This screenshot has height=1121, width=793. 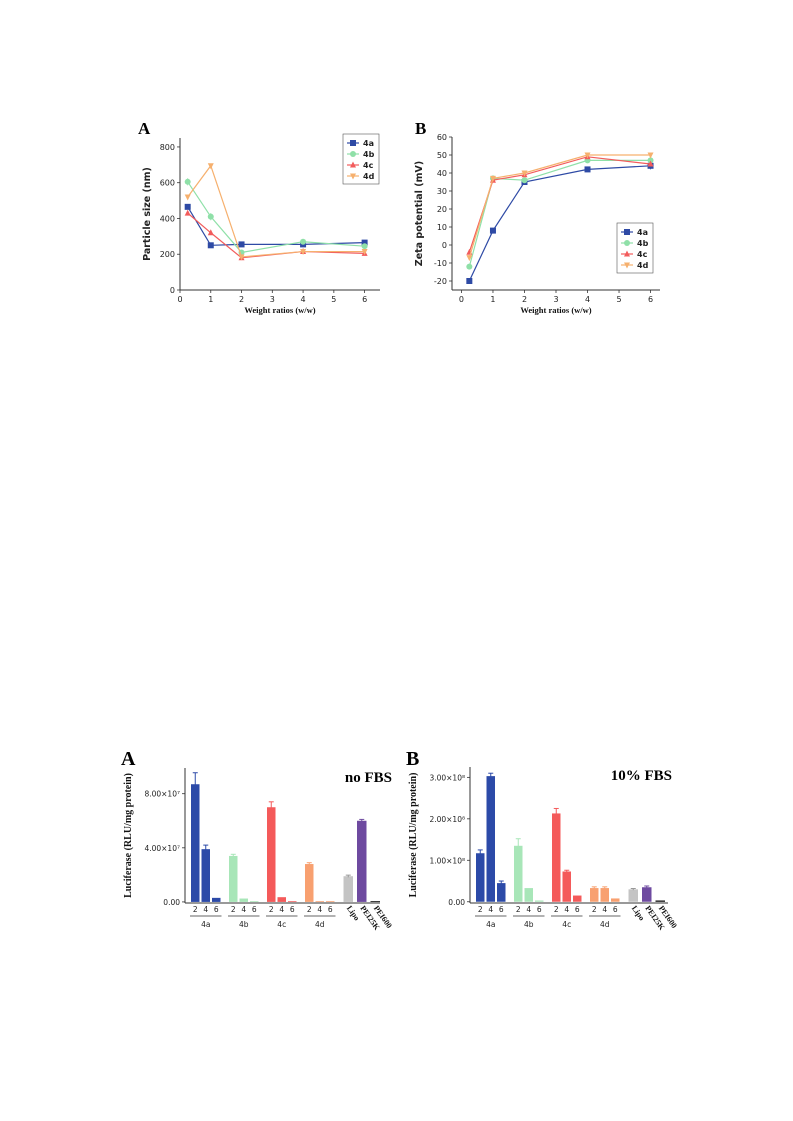 I want to click on y-tick-label: 200, so click(x=167, y=254).